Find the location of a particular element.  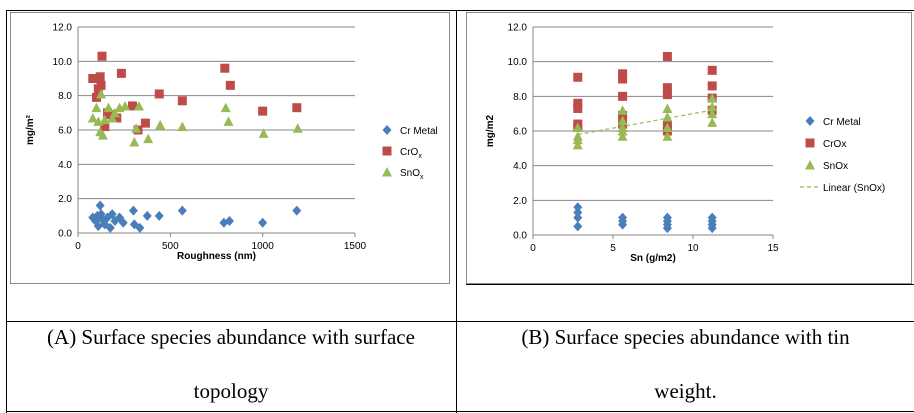

y-tick-label: 12.0 is located at coordinates (518, 28).